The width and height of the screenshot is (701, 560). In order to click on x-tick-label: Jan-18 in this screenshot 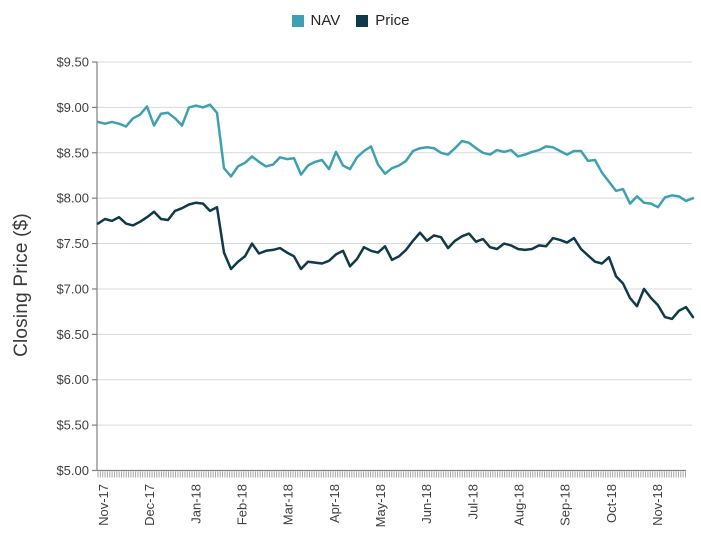, I will do `click(195, 504)`.